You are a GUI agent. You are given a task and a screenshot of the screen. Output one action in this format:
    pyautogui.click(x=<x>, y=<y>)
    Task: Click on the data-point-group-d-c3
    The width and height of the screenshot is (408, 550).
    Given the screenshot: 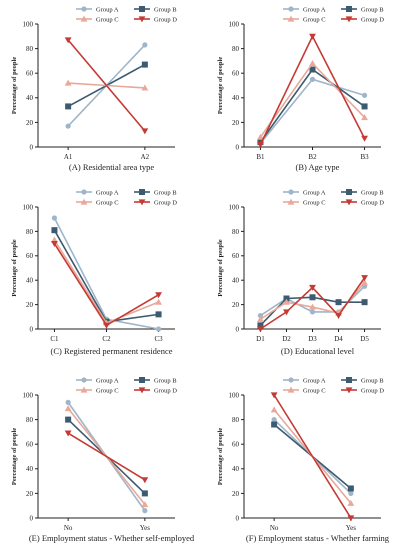 What is the action you would take?
    pyautogui.click(x=158, y=295)
    